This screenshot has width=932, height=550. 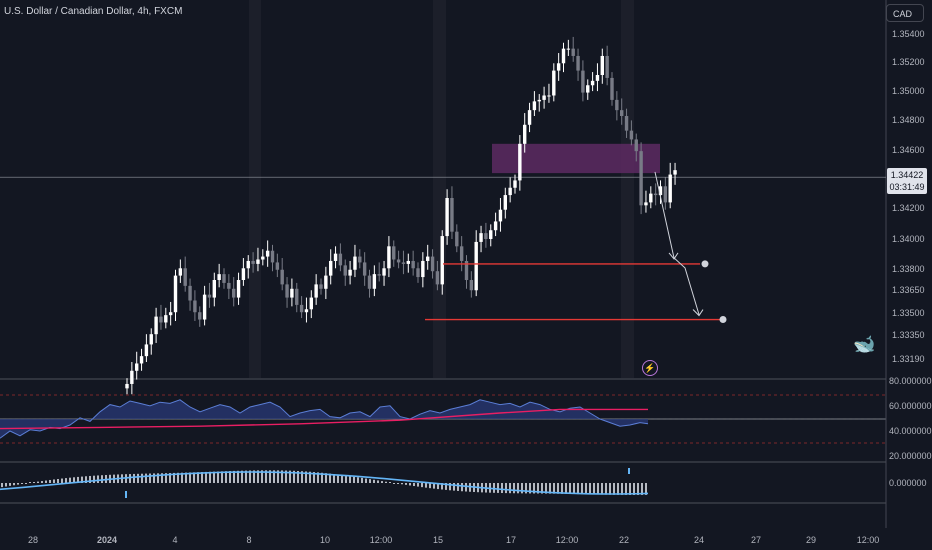 What do you see at coordinates (756, 540) in the screenshot?
I see `time-tick-label: 27` at bounding box center [756, 540].